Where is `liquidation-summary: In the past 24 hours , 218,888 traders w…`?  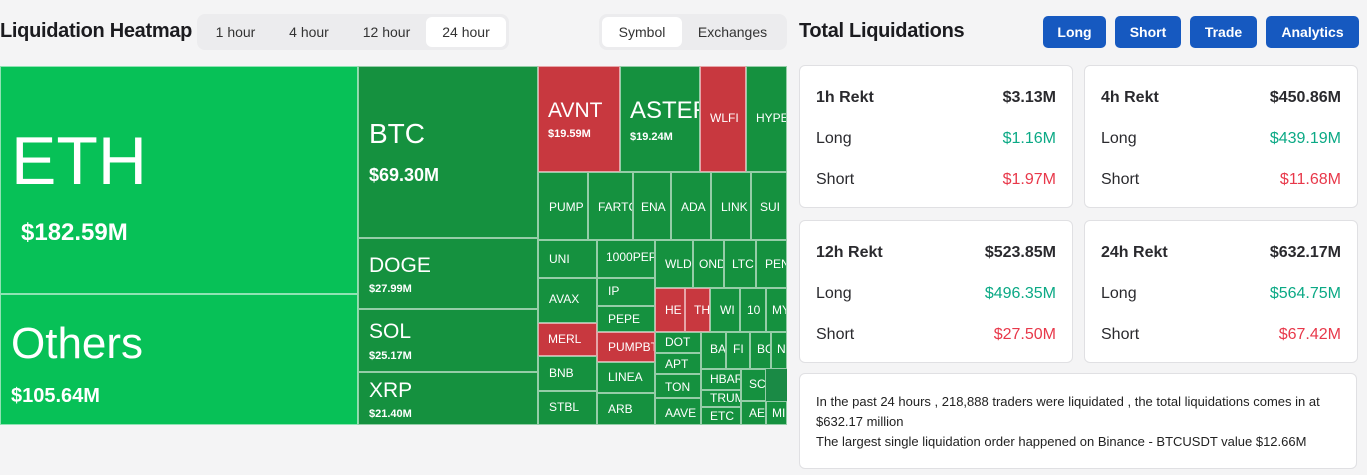
liquidation-summary: In the past 24 hours , 218,888 traders w… is located at coordinates (1078, 421).